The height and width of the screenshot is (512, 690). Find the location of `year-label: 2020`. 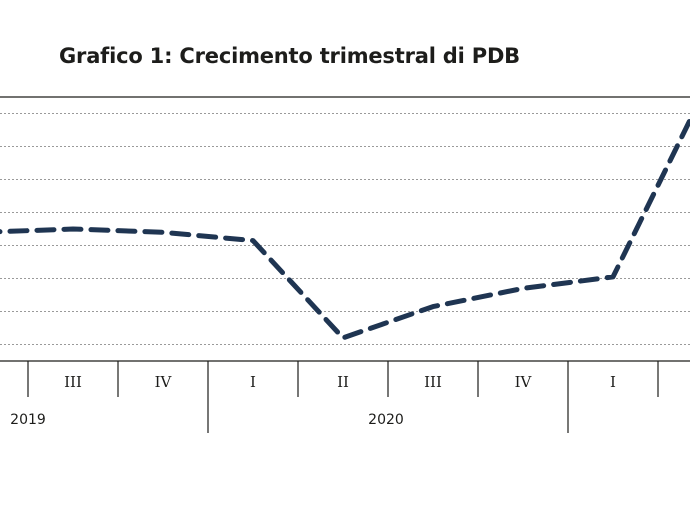

year-label: 2020 is located at coordinates (386, 420).